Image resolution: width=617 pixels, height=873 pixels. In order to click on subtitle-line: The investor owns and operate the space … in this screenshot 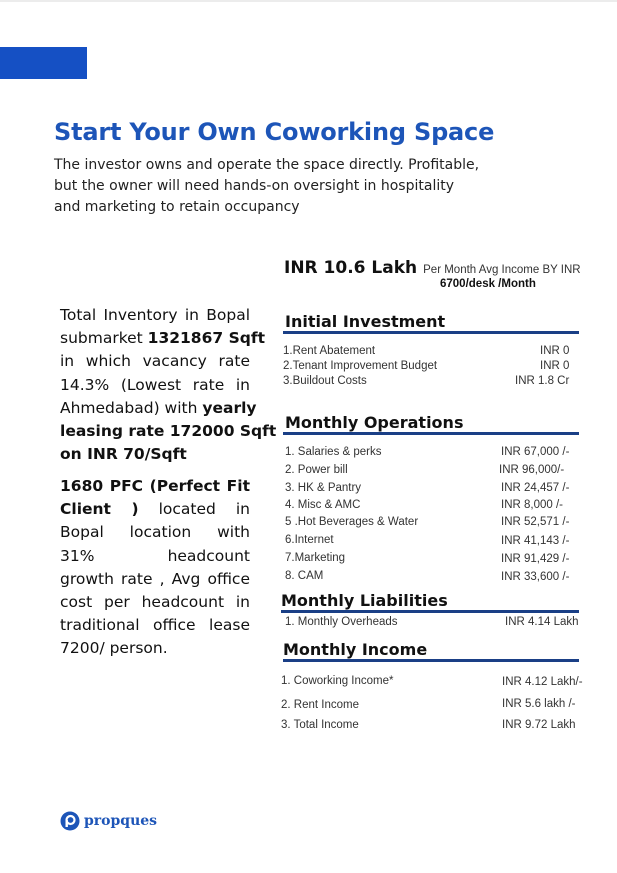, I will do `click(267, 165)`.